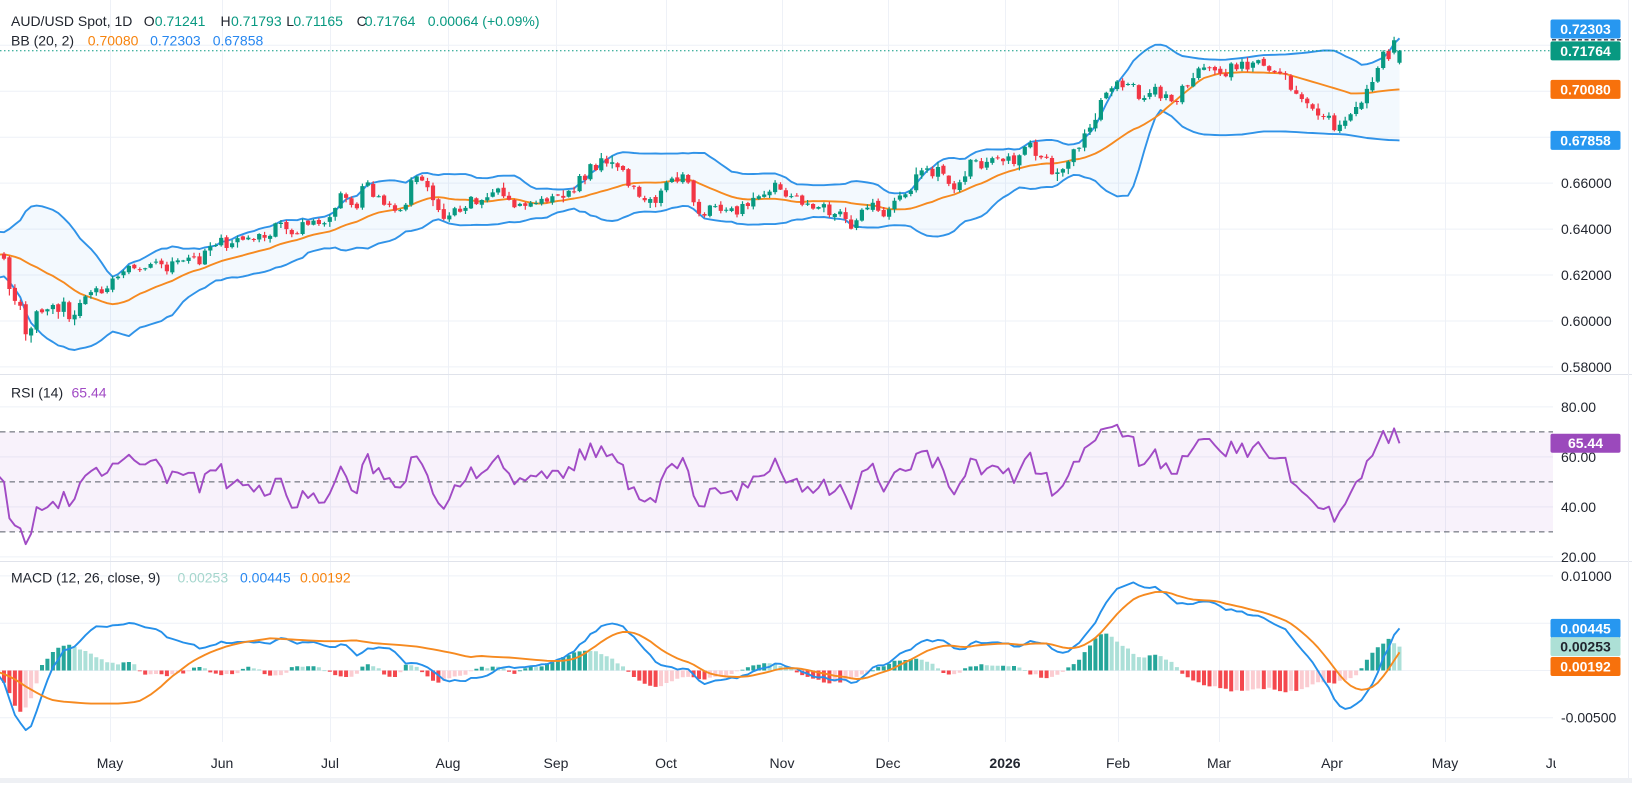 The width and height of the screenshot is (1632, 788). I want to click on svg-text: AUD/USD Spot, 1D, so click(71, 21).